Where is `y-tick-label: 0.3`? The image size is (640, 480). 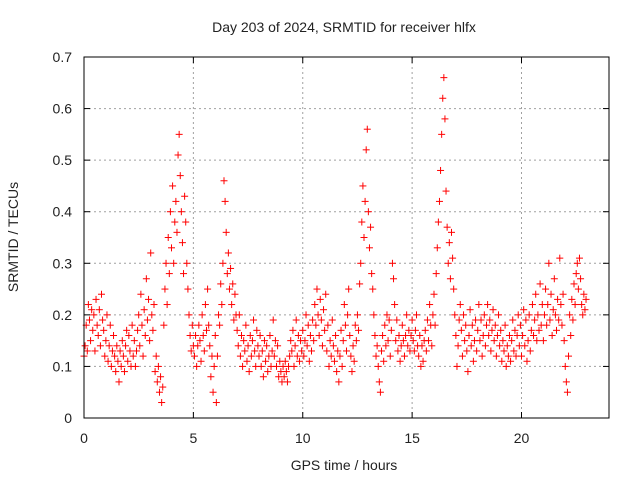 y-tick-label: 0.3 is located at coordinates (63, 263).